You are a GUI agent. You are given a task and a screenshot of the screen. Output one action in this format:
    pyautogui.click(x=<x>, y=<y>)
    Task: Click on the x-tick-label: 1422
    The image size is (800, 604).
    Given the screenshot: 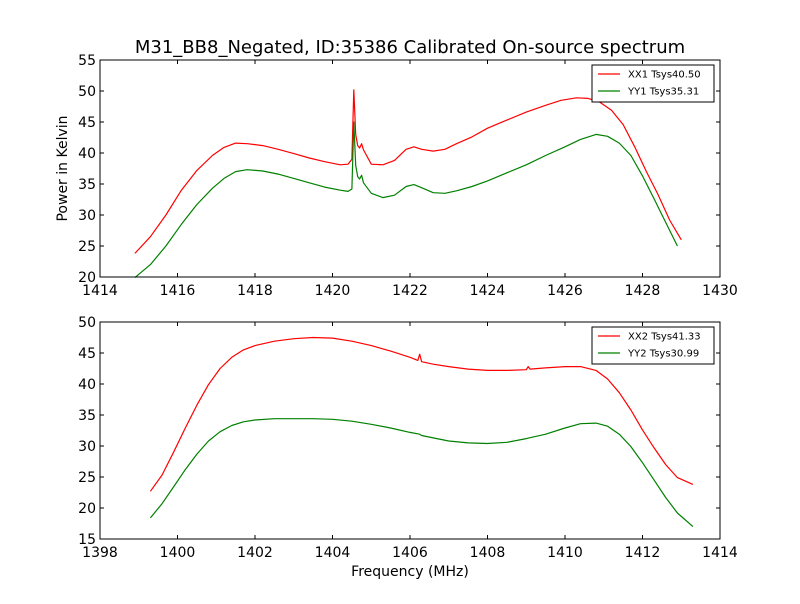 What is the action you would take?
    pyautogui.click(x=410, y=291)
    